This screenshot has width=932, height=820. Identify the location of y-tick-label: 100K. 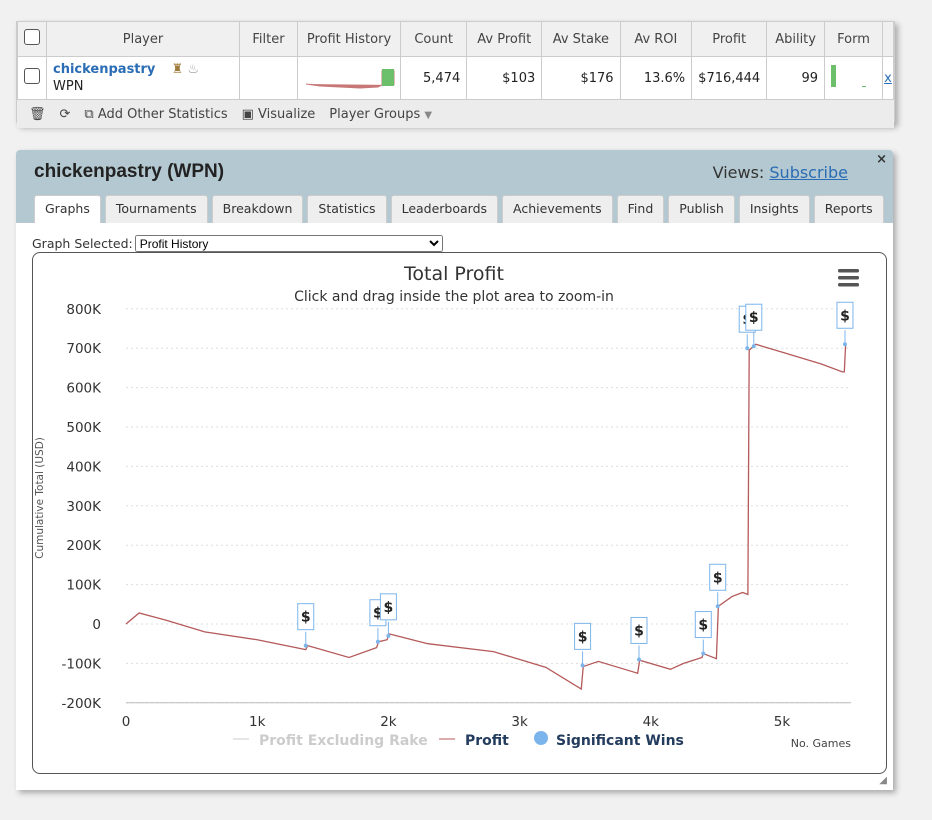
(84, 586).